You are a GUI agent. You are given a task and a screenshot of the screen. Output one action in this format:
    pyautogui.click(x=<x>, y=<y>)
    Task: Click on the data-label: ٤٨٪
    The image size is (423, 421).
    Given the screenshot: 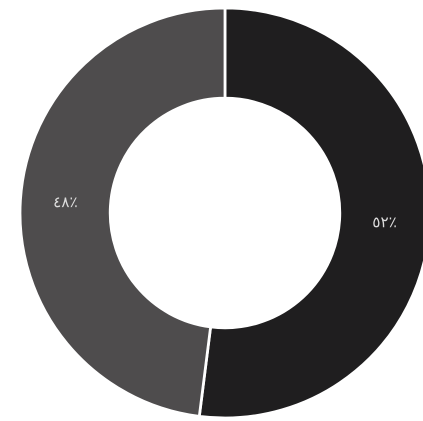 What is the action you would take?
    pyautogui.click(x=65, y=202)
    